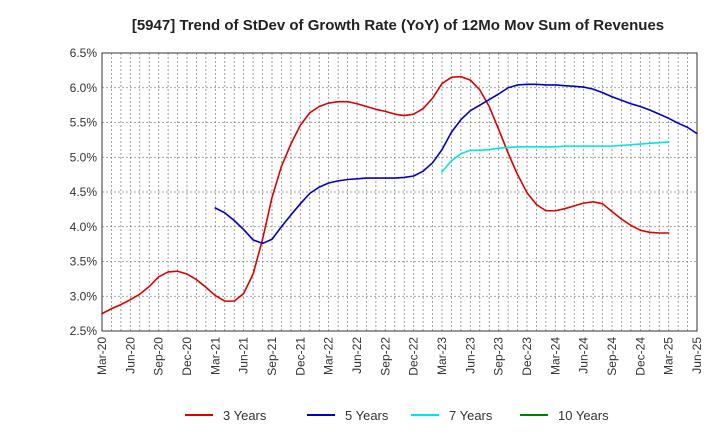 This screenshot has width=720, height=440. I want to click on x-tick-label: Mar-24, so click(555, 356).